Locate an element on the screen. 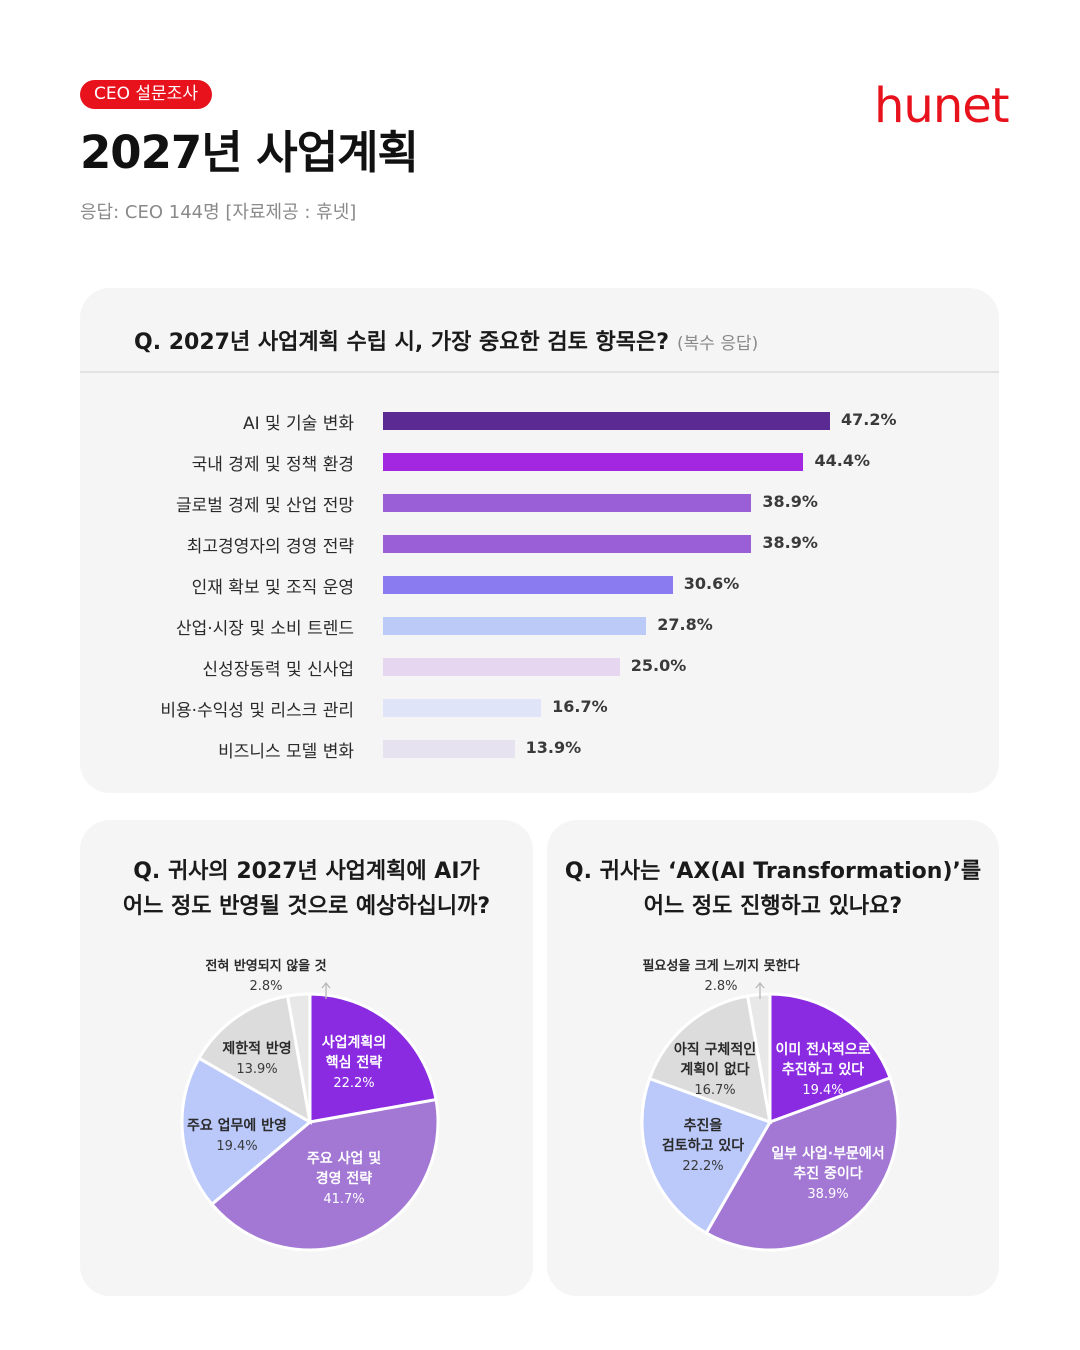 This screenshot has height=1350, width=1080. bar-category-label: 비즈니스 모델 변화 is located at coordinates (286, 752).